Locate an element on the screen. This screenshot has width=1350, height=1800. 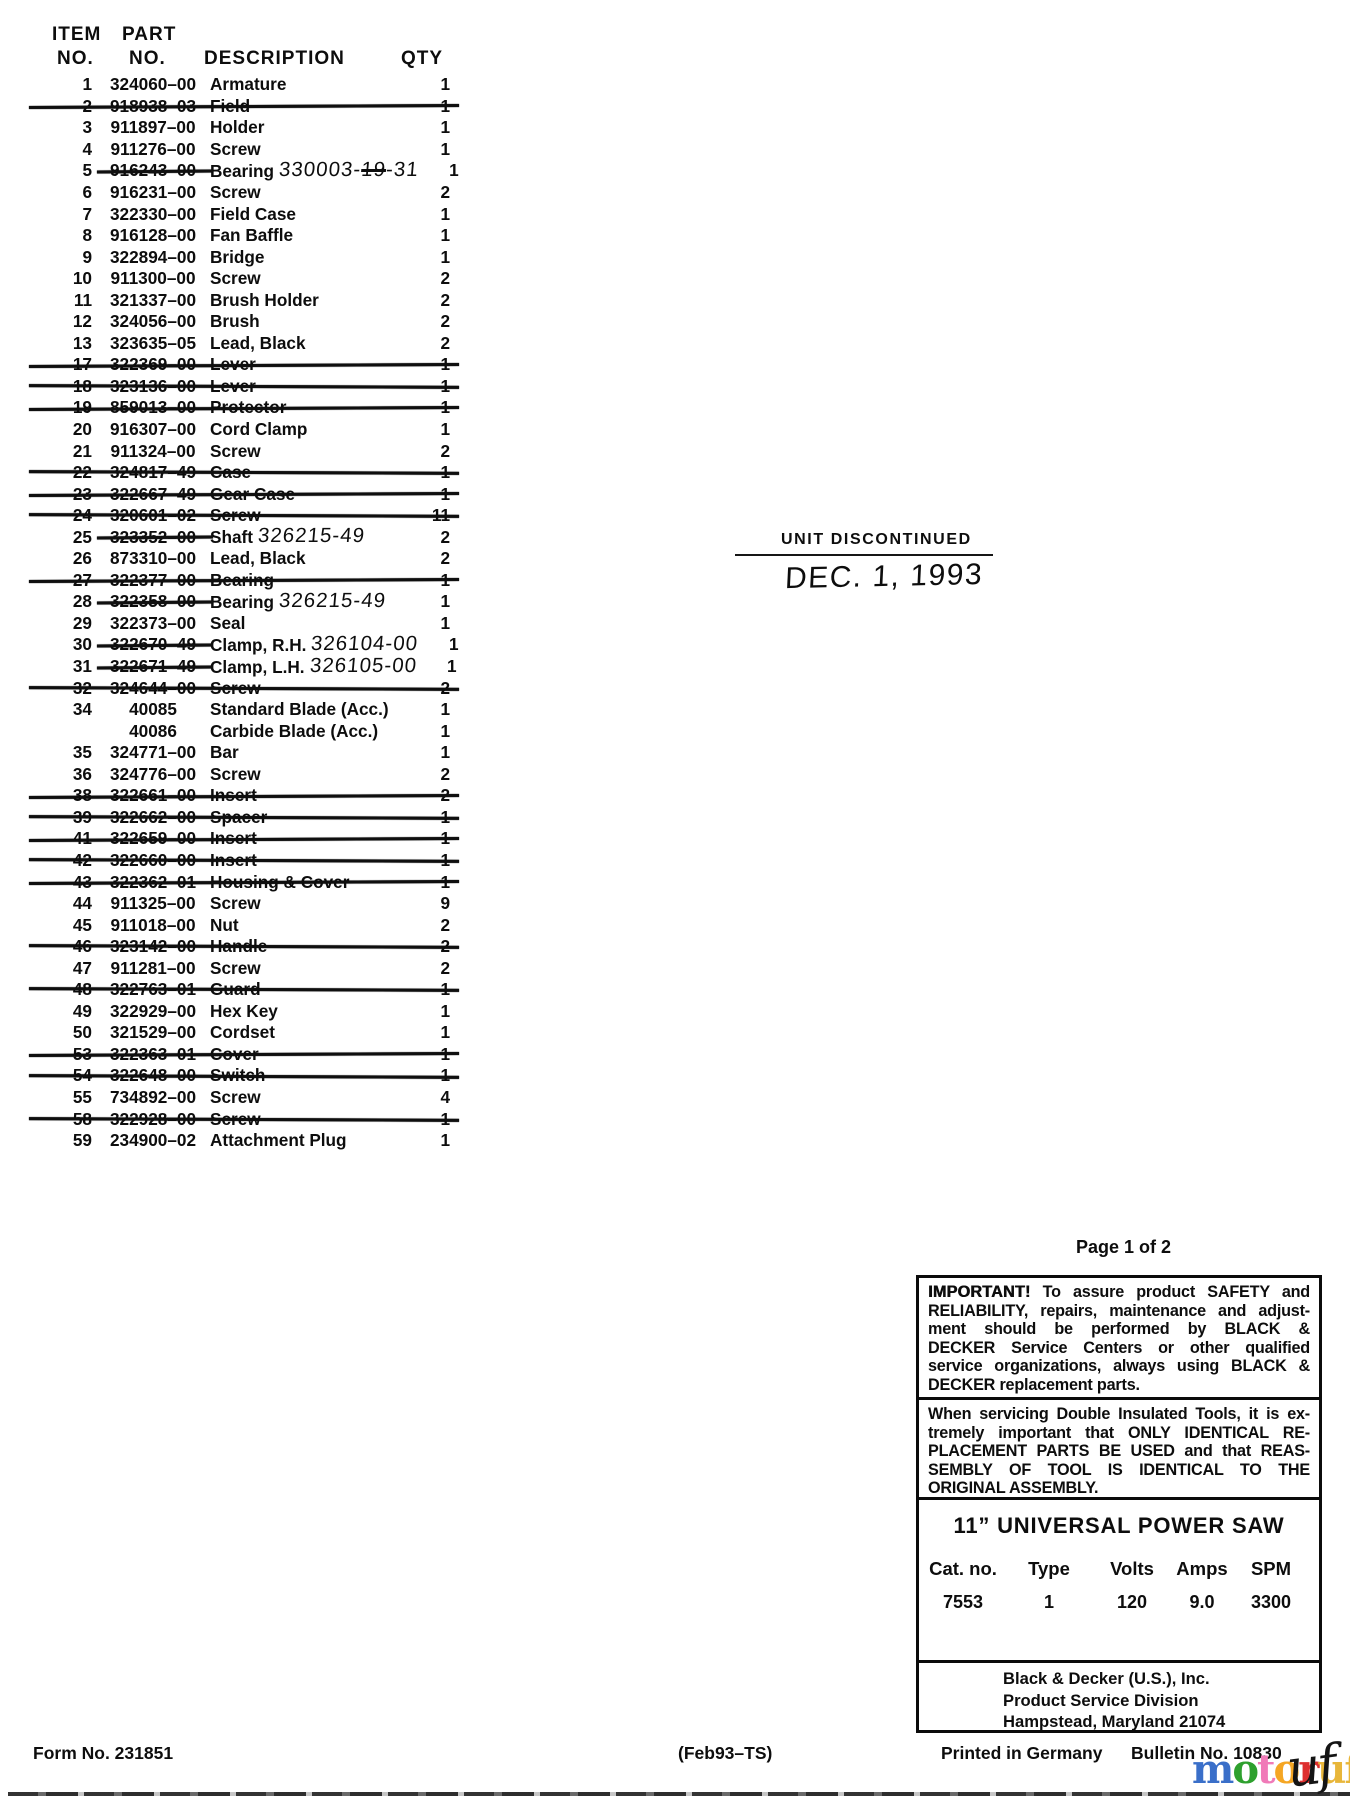
item-no-cell: 17 is located at coordinates (82, 364).